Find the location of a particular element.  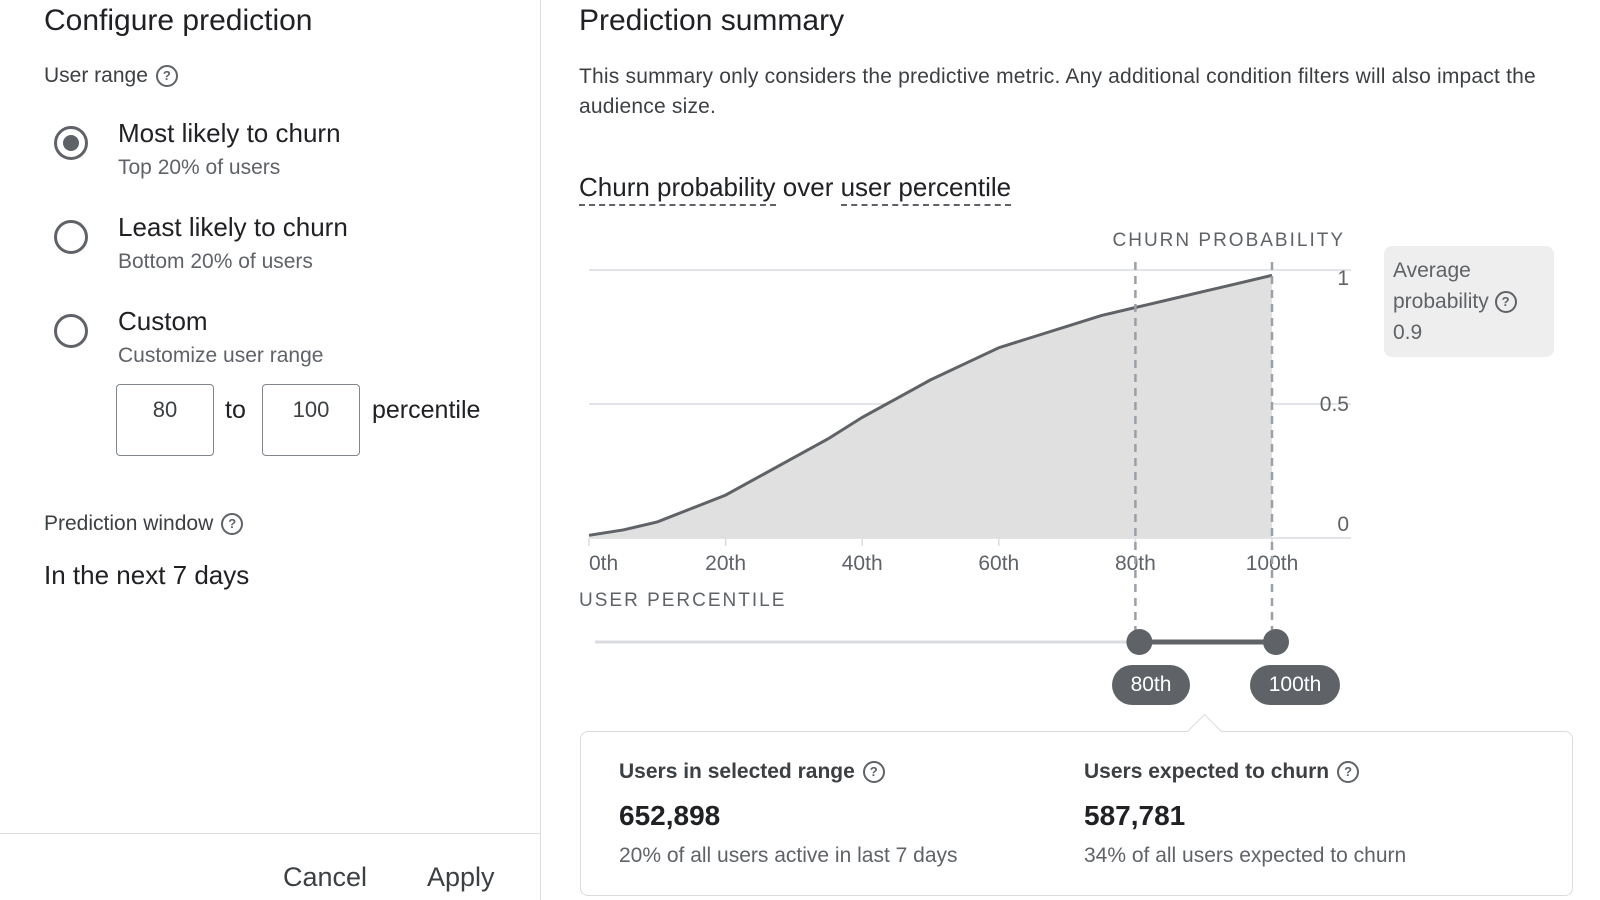

chart-title: Churn probability over user percentile is located at coordinates (795, 189).